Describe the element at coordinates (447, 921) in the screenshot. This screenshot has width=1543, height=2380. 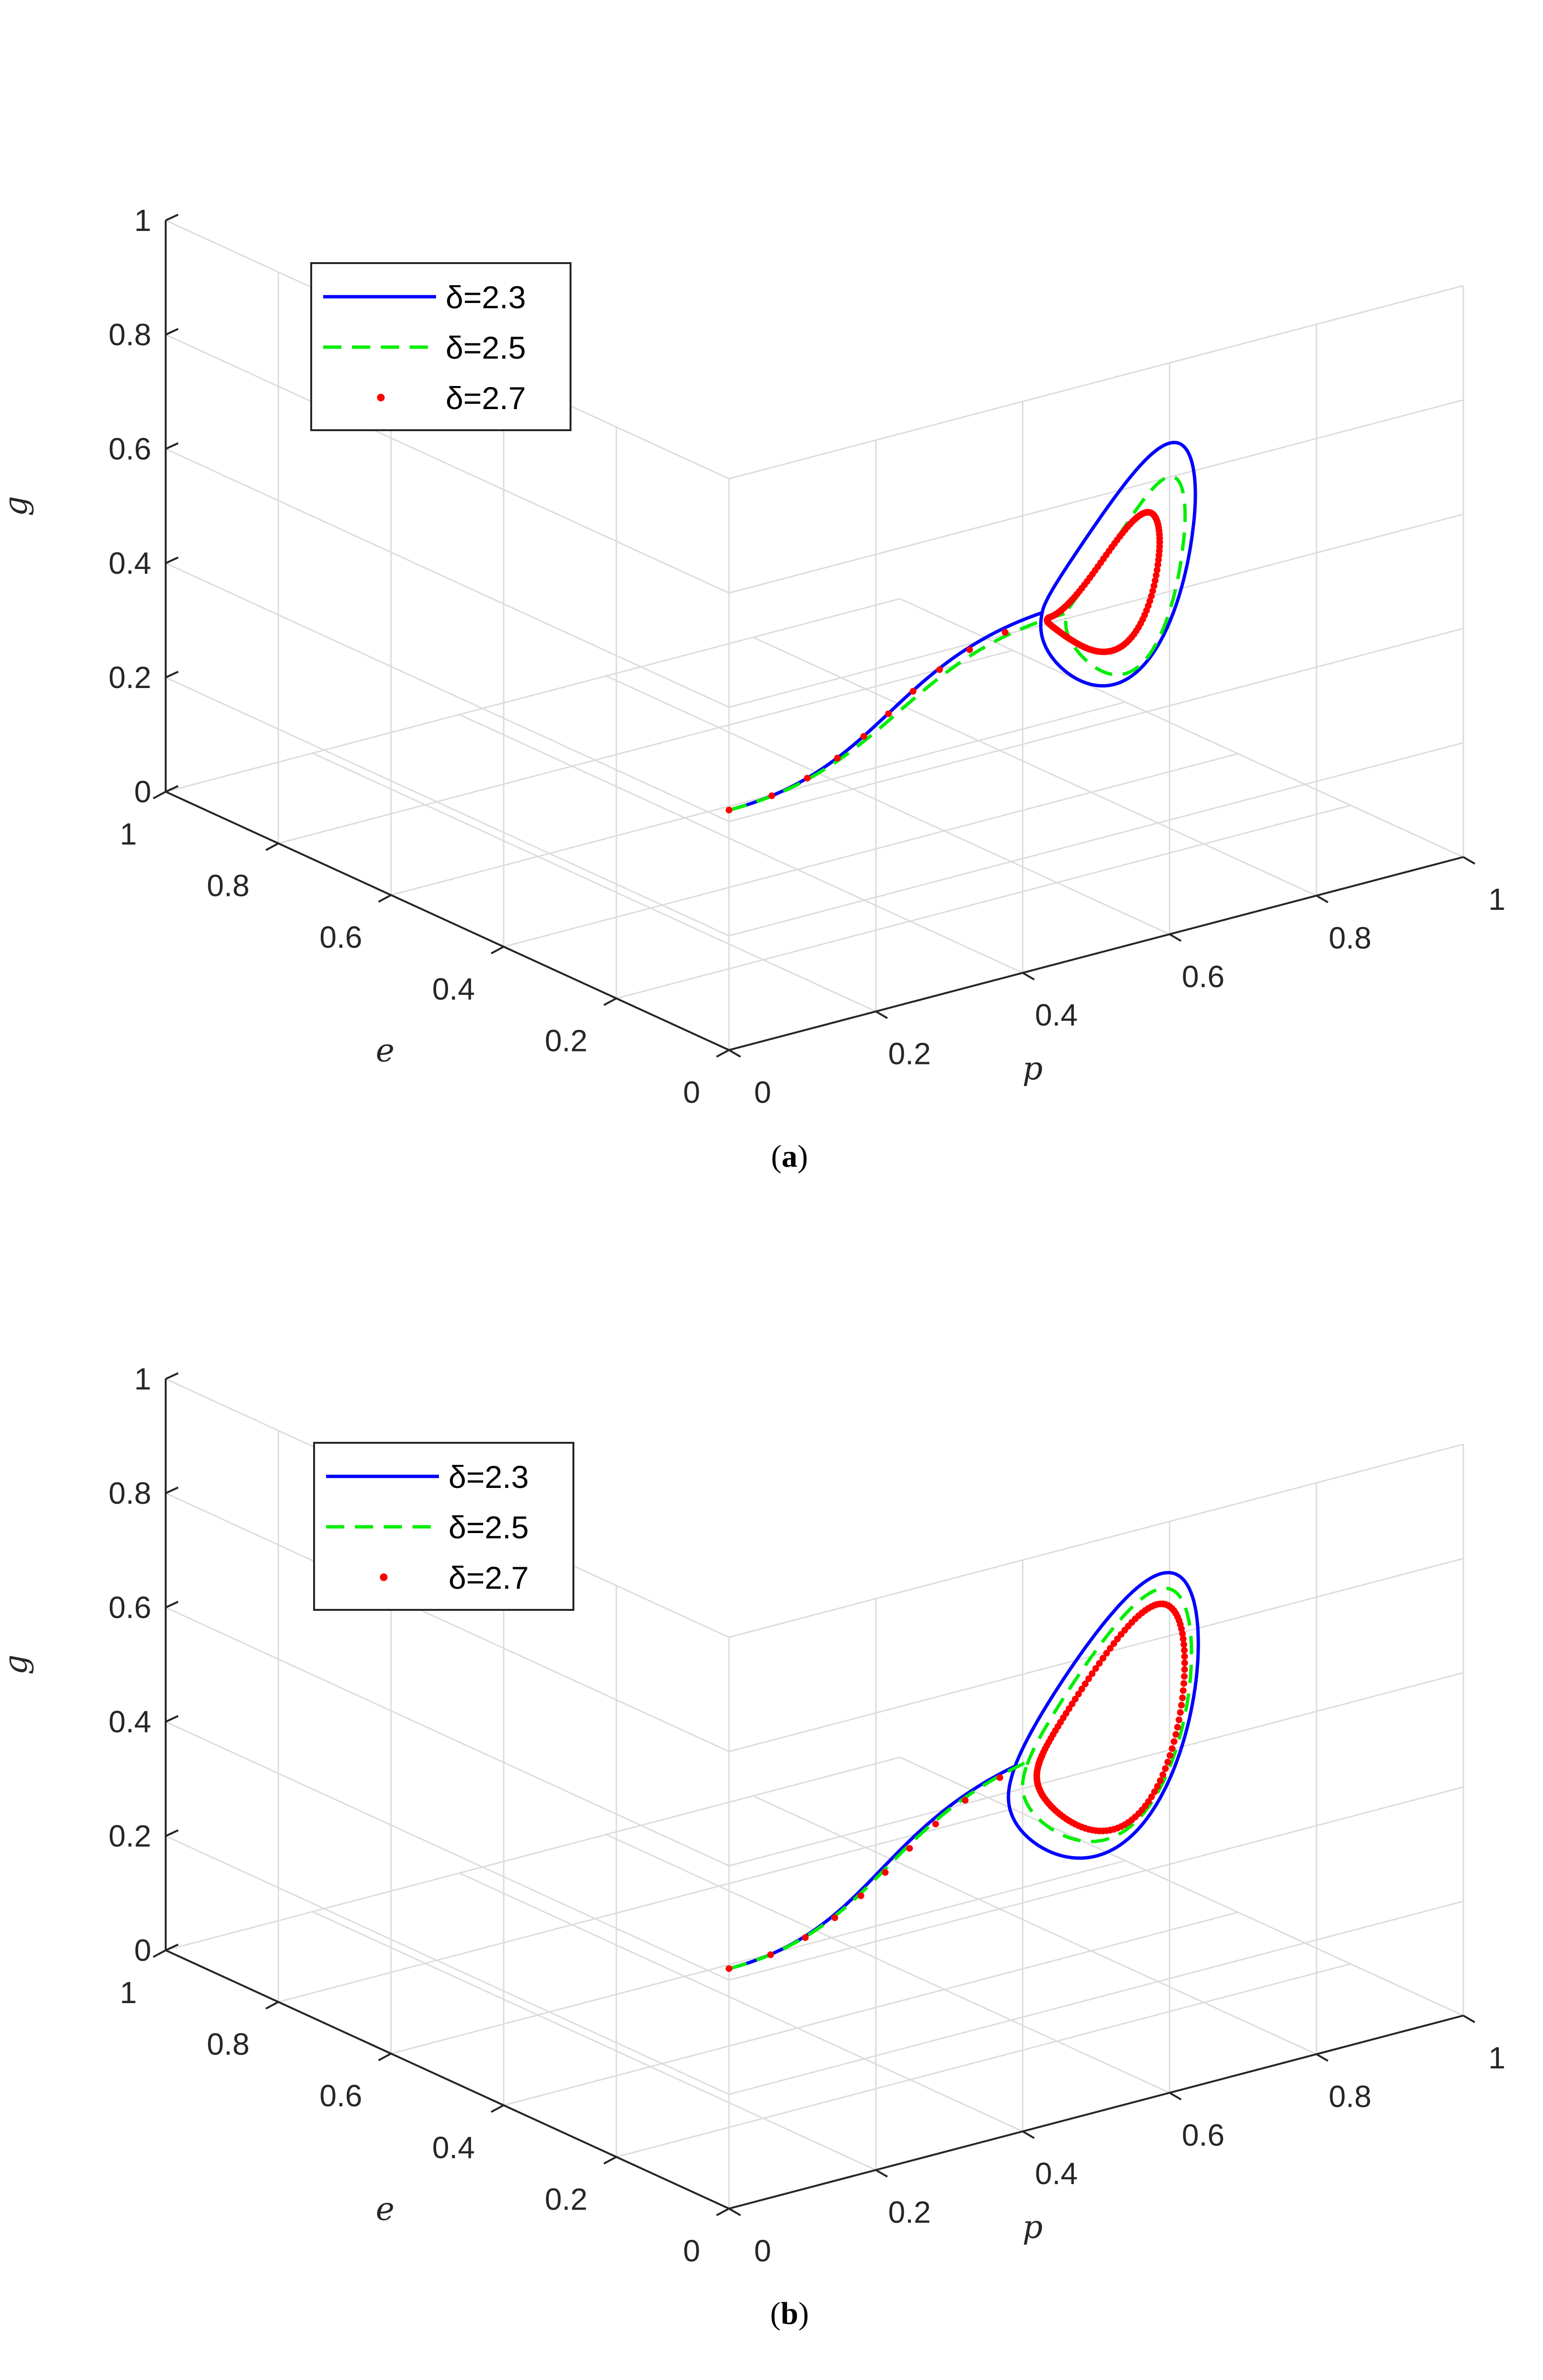
I see `e-axis-line` at that location.